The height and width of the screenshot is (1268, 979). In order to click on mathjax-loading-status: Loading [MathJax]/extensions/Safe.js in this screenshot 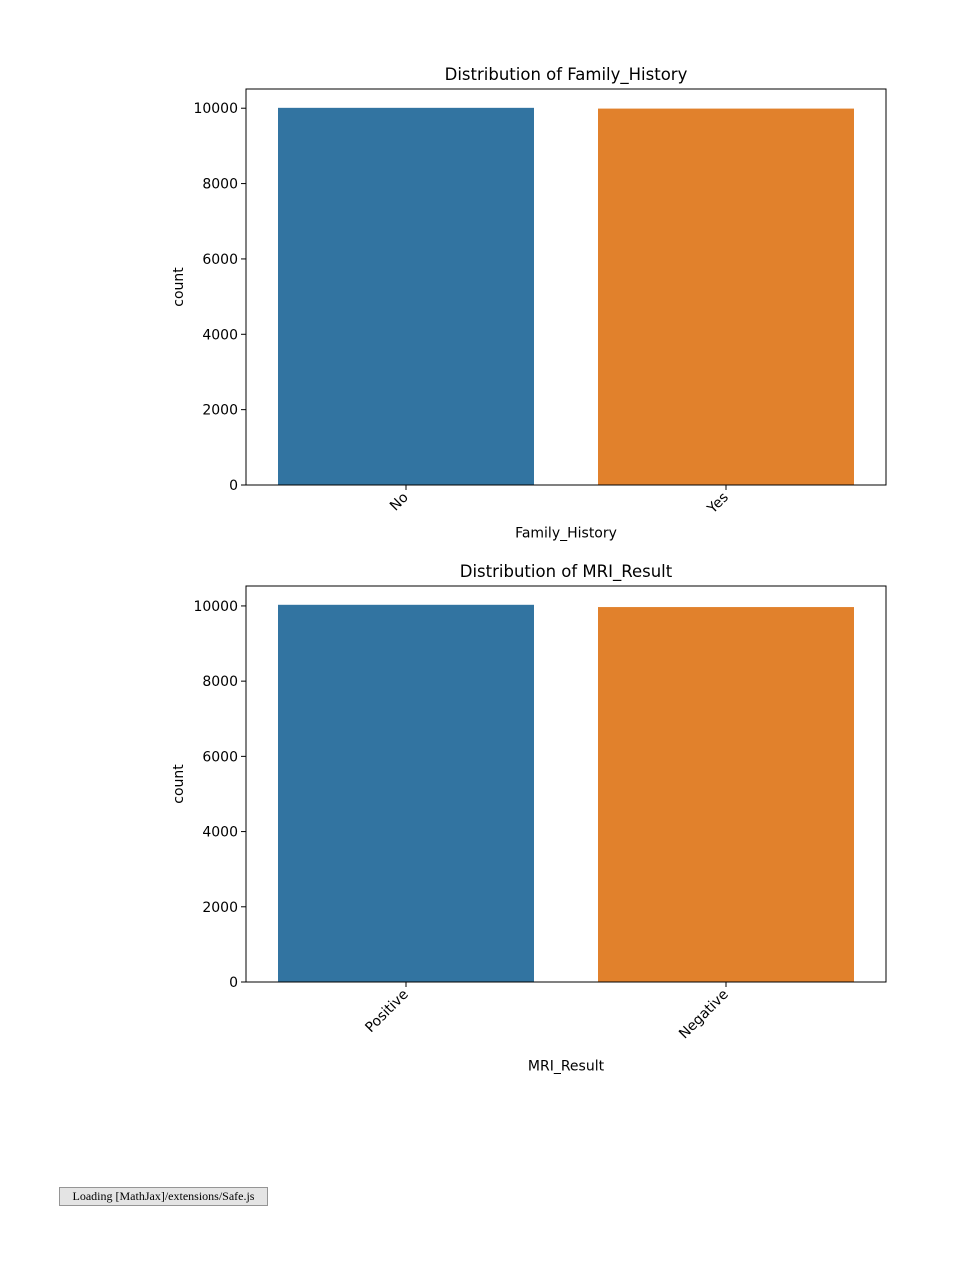, I will do `click(163, 1196)`.